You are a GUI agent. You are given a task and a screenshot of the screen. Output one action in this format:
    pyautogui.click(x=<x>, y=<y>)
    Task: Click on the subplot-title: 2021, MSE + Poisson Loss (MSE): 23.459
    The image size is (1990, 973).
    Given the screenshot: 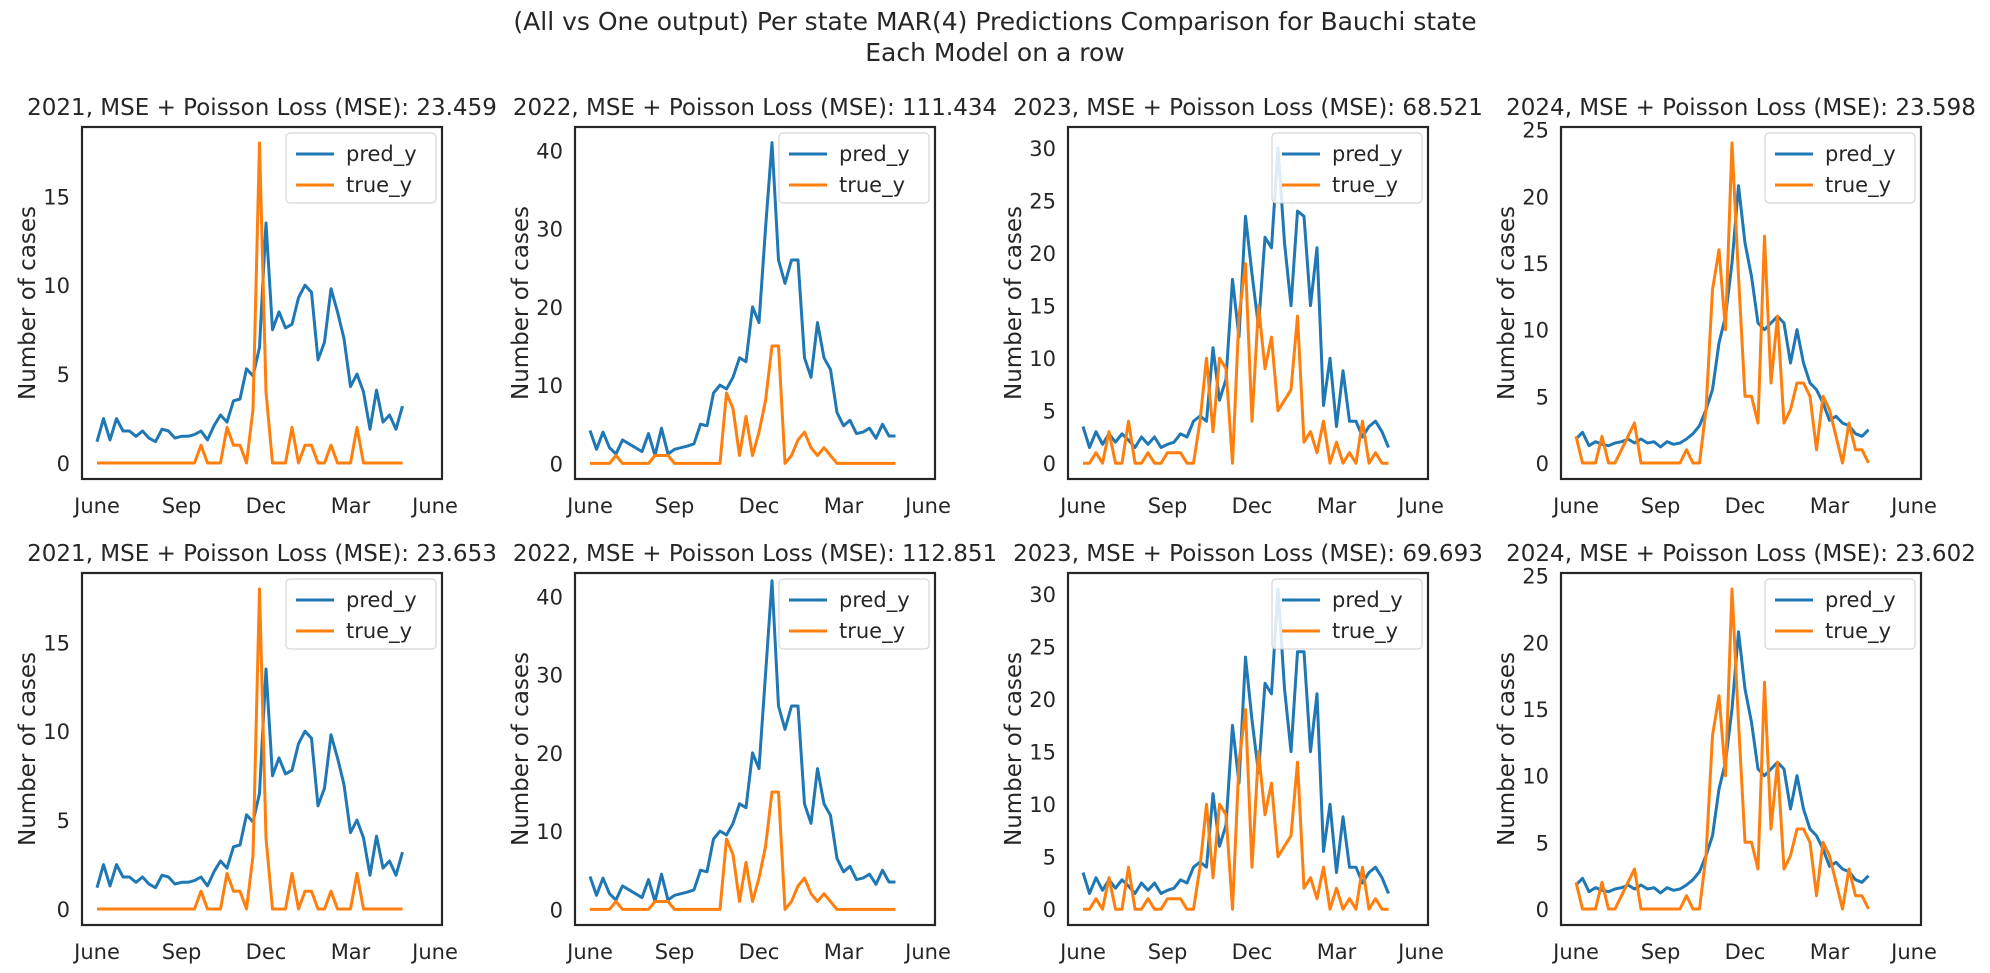 What is the action you would take?
    pyautogui.click(x=262, y=108)
    